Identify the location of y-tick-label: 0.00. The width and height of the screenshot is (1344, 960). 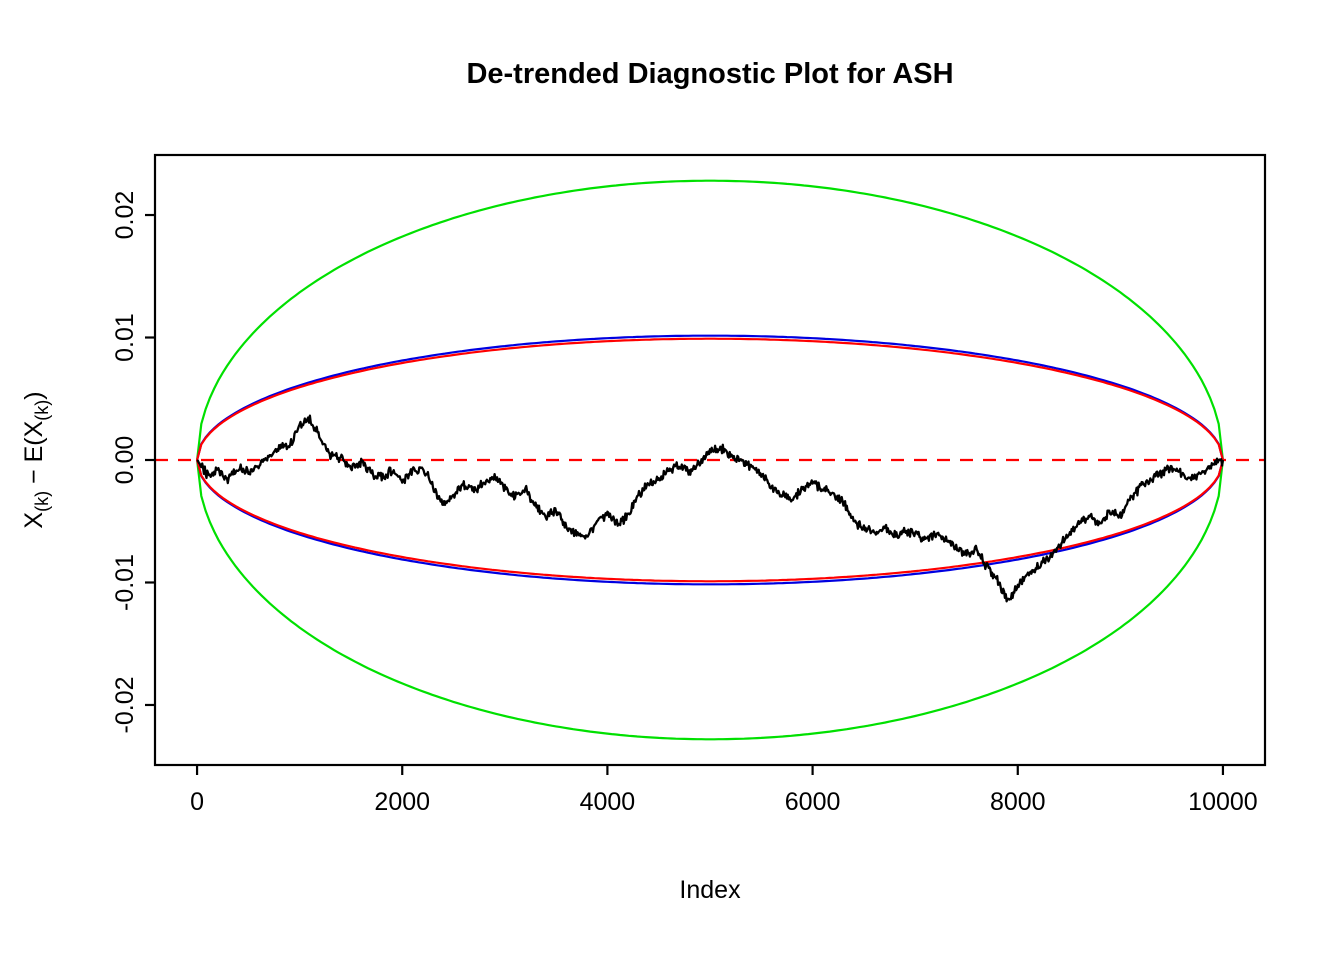
(125, 460).